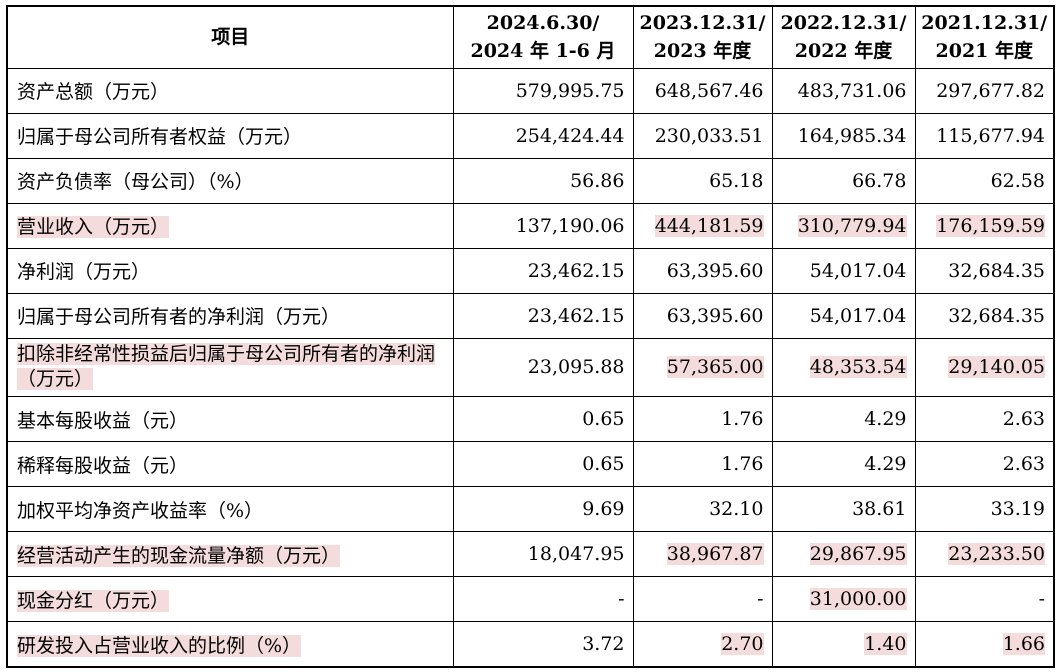 This screenshot has height=672, width=1057. What do you see at coordinates (702, 90) in the screenshot?
I see `cell-value: 648,567.46` at bounding box center [702, 90].